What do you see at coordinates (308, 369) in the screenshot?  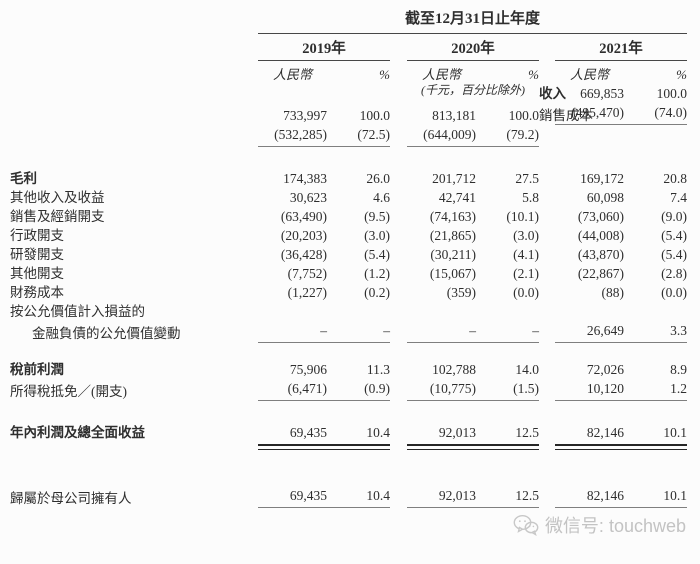 I see `cell-value: 75,906` at bounding box center [308, 369].